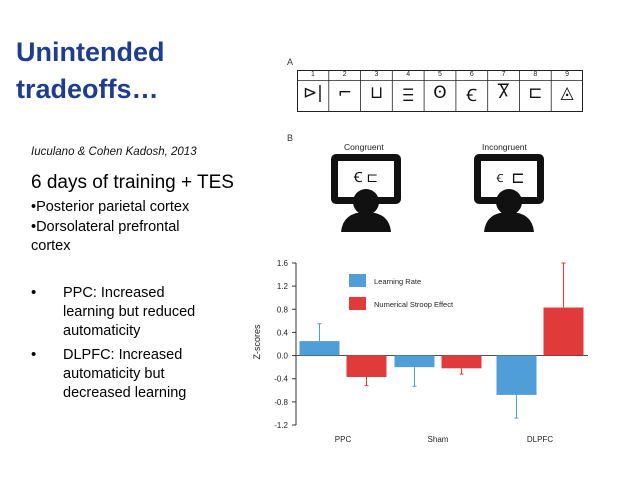 The image size is (638, 479). Describe the element at coordinates (283, 356) in the screenshot. I see `y-tick-label: 0.0` at that location.